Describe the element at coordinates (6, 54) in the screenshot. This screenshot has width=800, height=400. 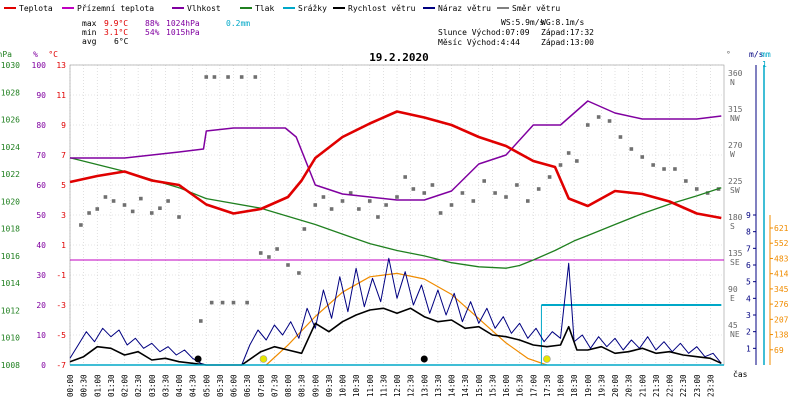
I see `axis-title-hPa: hPa` at that location.